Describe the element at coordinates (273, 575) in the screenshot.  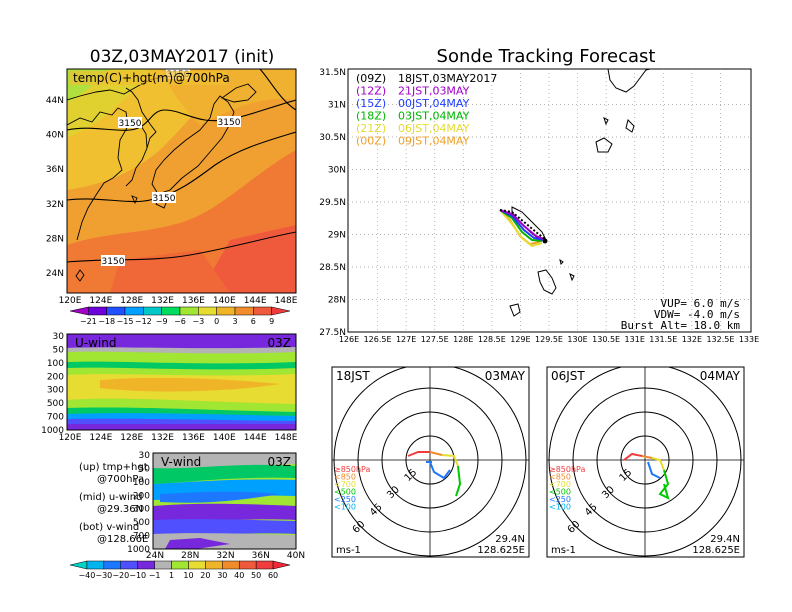
I see `colorbar-label: 60` at that location.